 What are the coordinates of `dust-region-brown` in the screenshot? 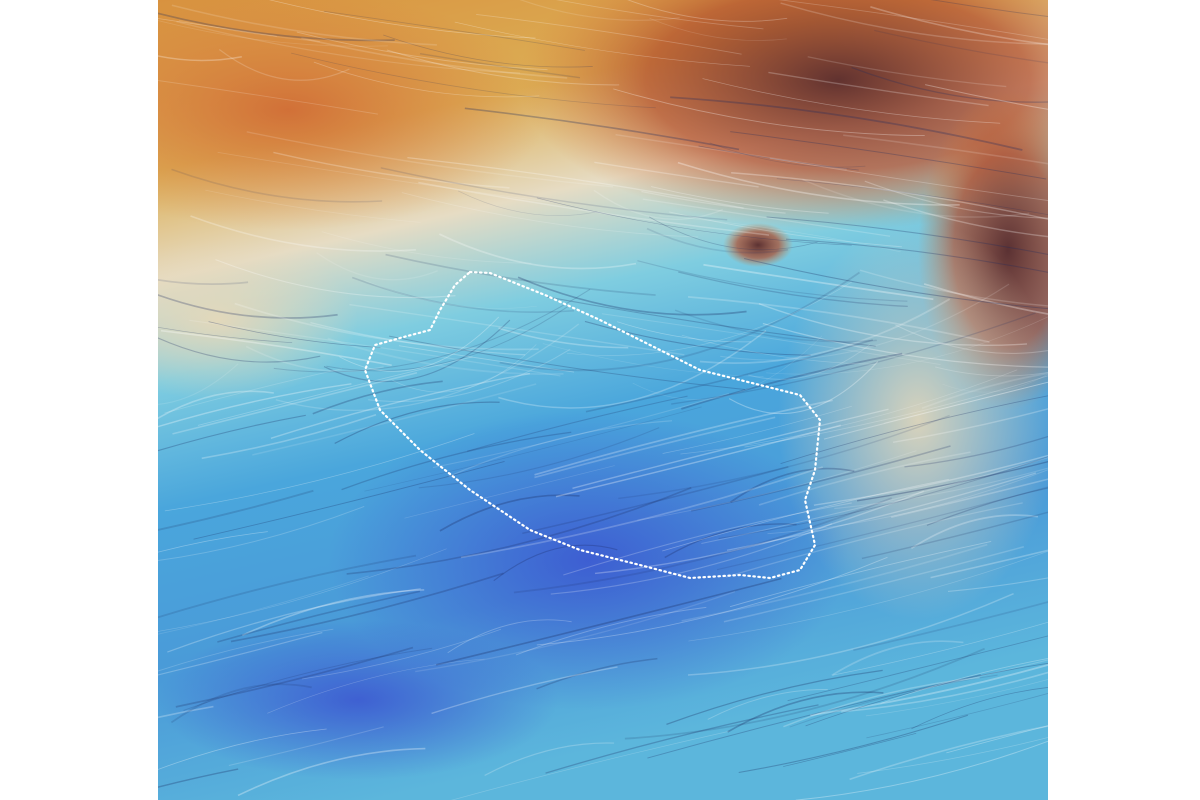 It's located at (783, 115).